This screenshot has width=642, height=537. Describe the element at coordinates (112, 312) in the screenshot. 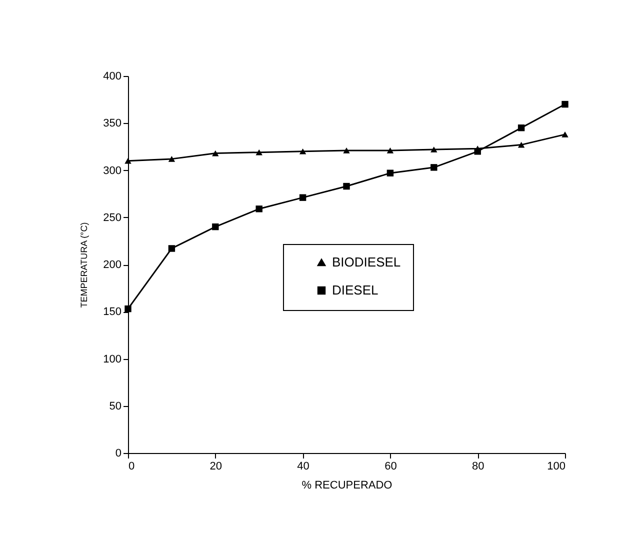

I see `y-tick-label: 150` at that location.